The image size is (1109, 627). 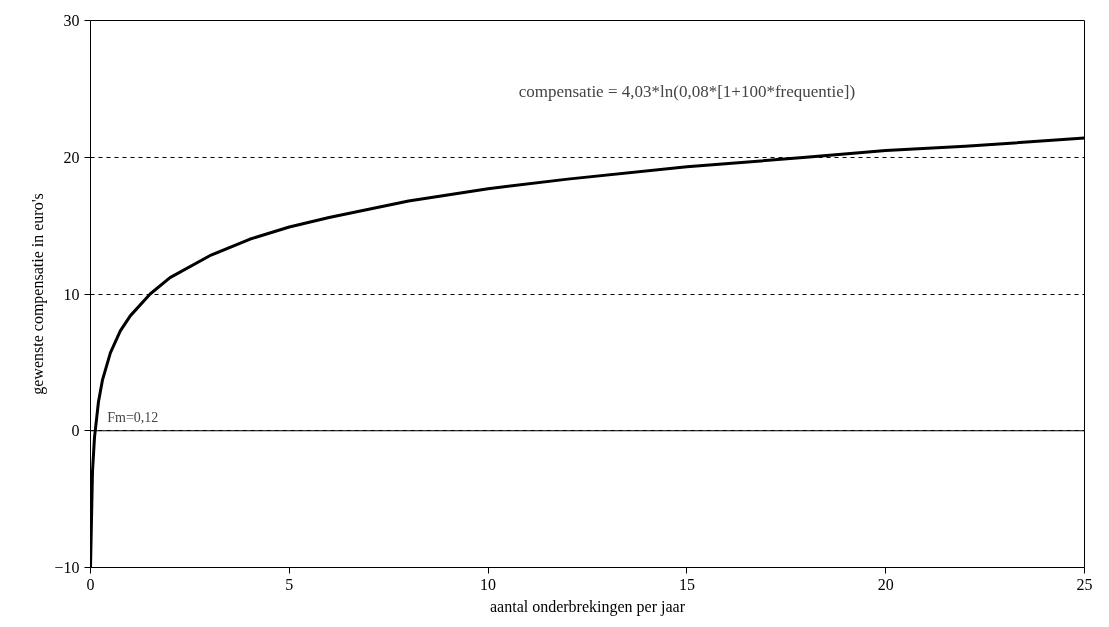 What do you see at coordinates (71, 157) in the screenshot?
I see `y-tick-label: 20` at bounding box center [71, 157].